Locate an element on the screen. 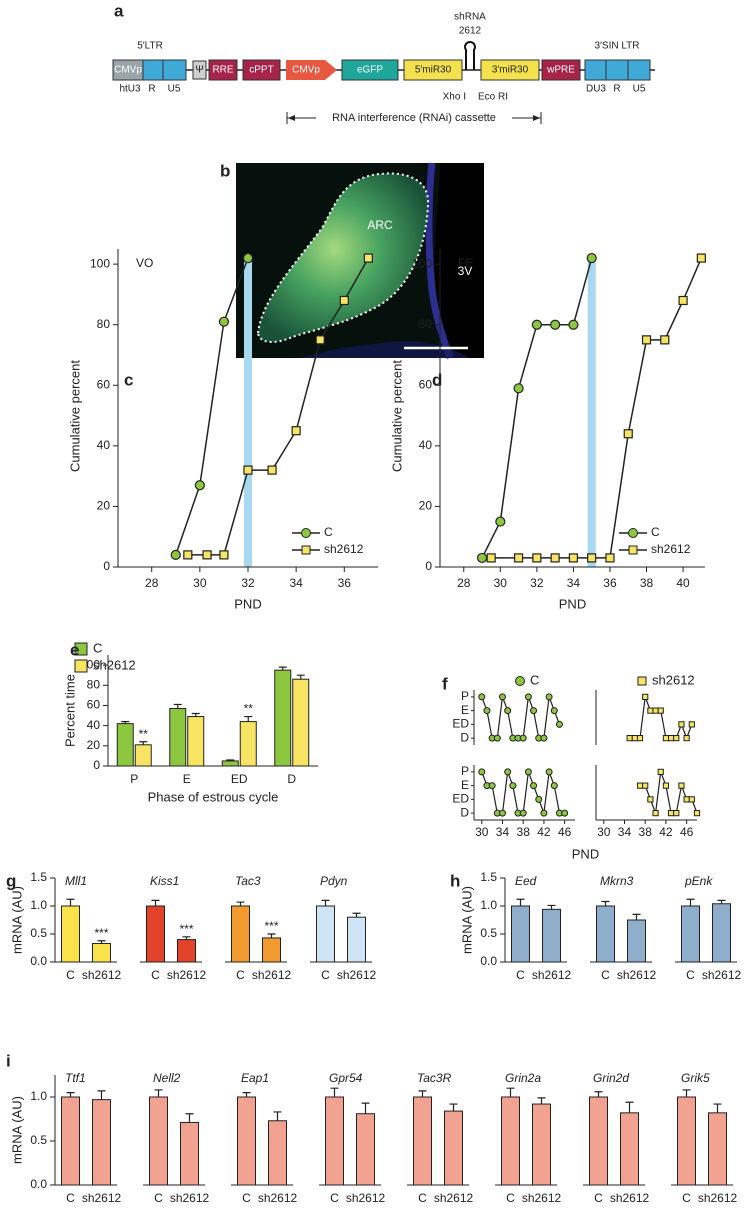 Image resolution: width=756 pixels, height=1209 pixels. y-axis-label: Percent time is located at coordinates (69, 710).